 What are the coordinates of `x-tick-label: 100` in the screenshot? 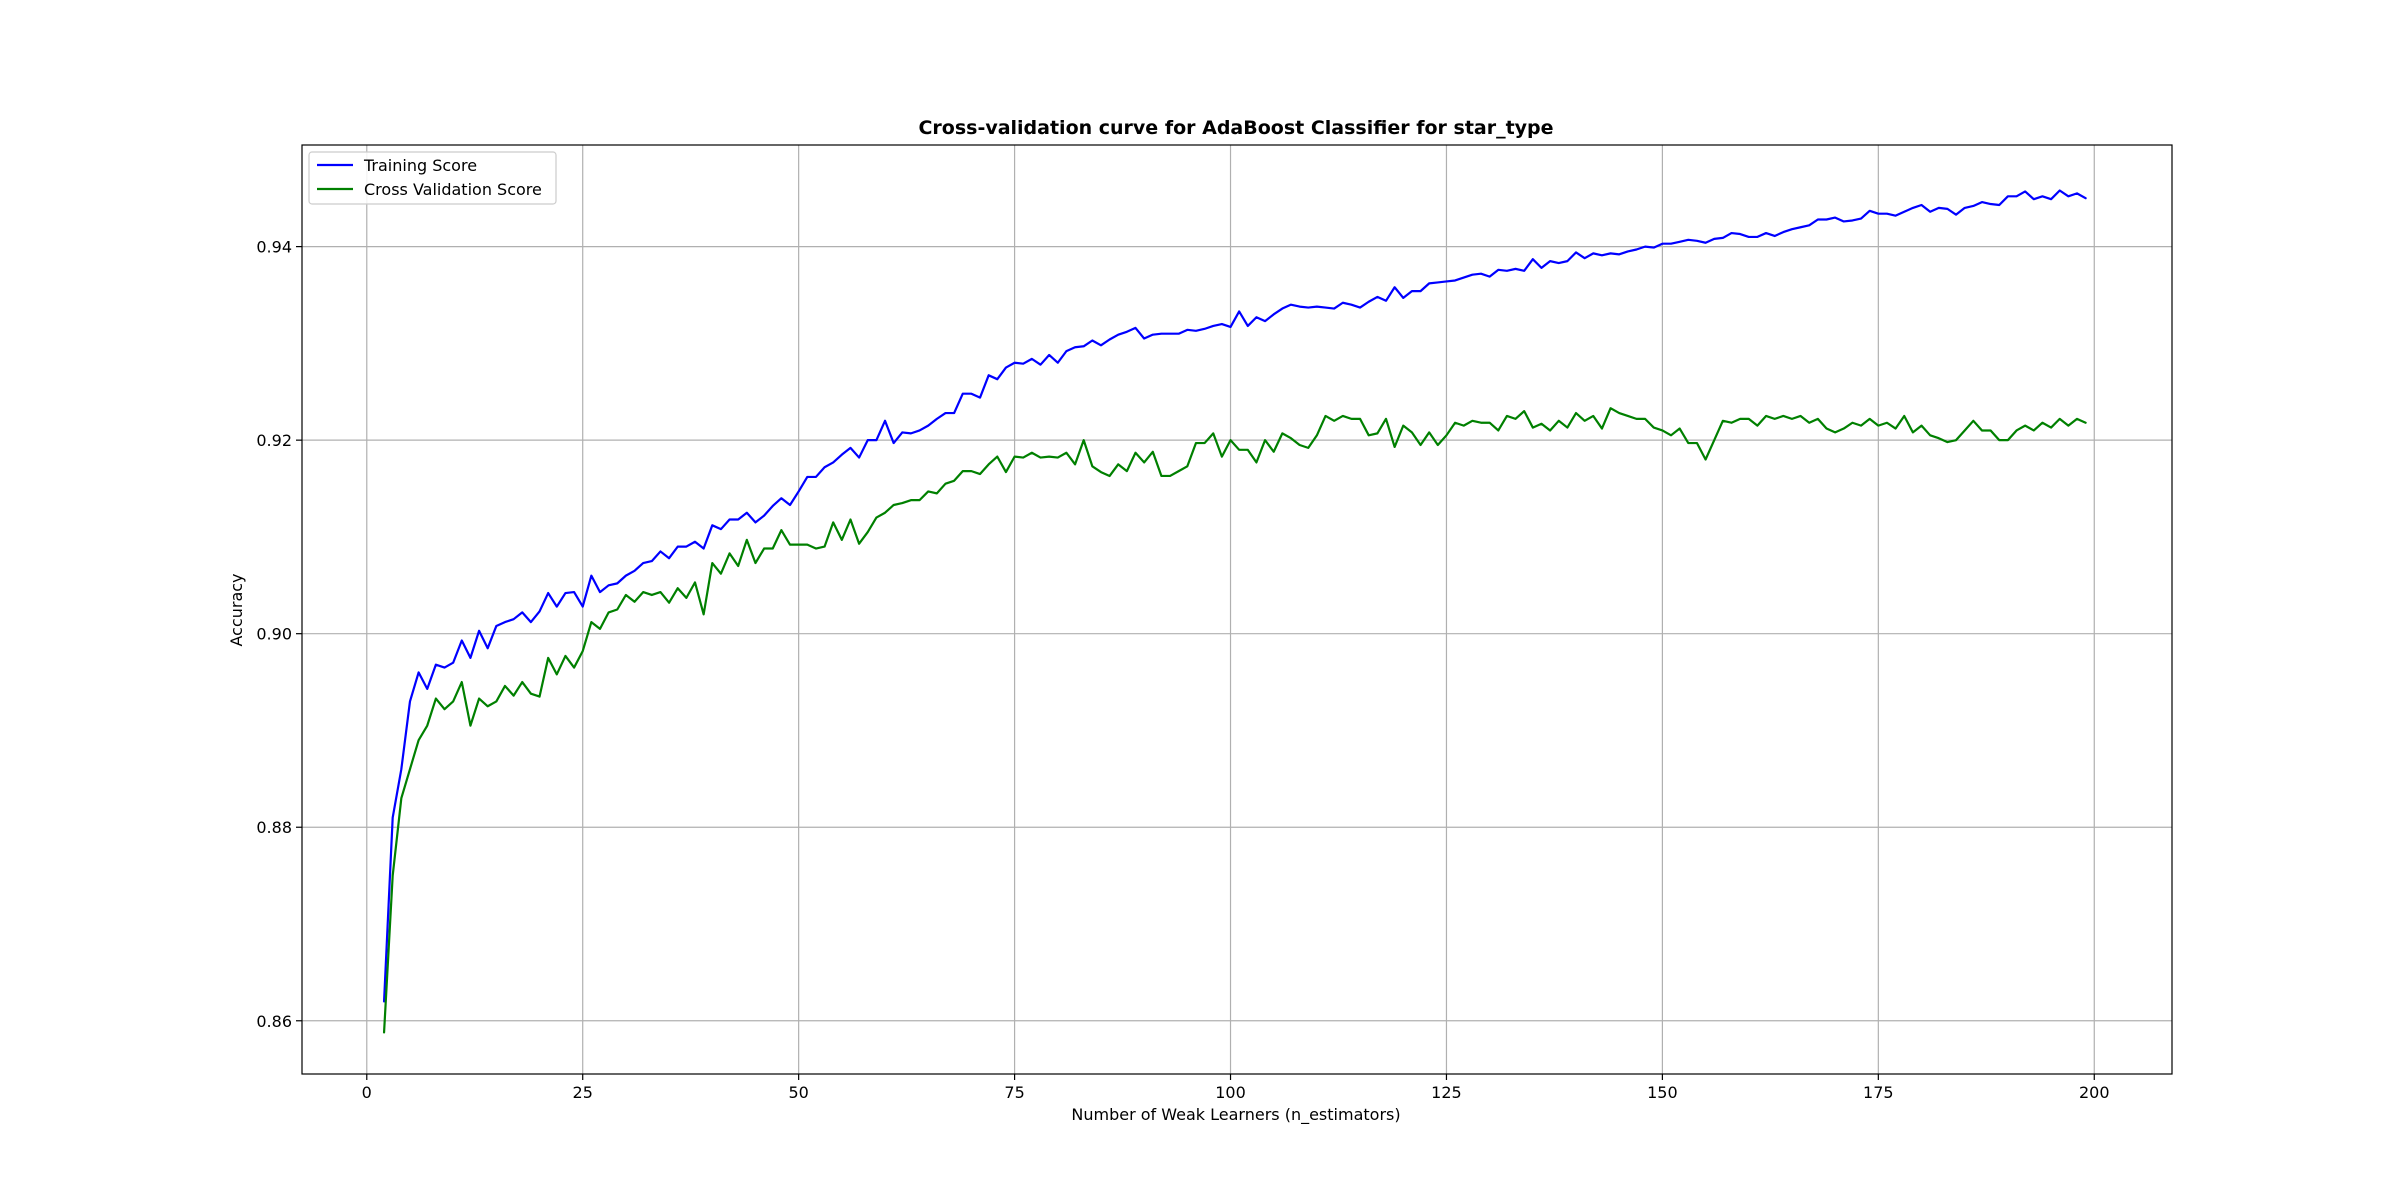 It's located at (1230, 1092).